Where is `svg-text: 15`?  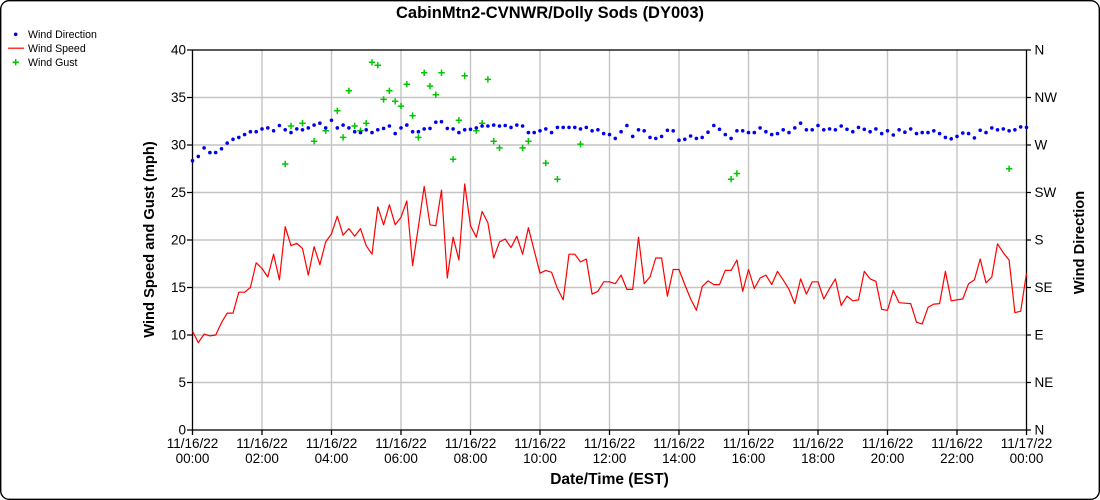
svg-text: 15 is located at coordinates (178, 287).